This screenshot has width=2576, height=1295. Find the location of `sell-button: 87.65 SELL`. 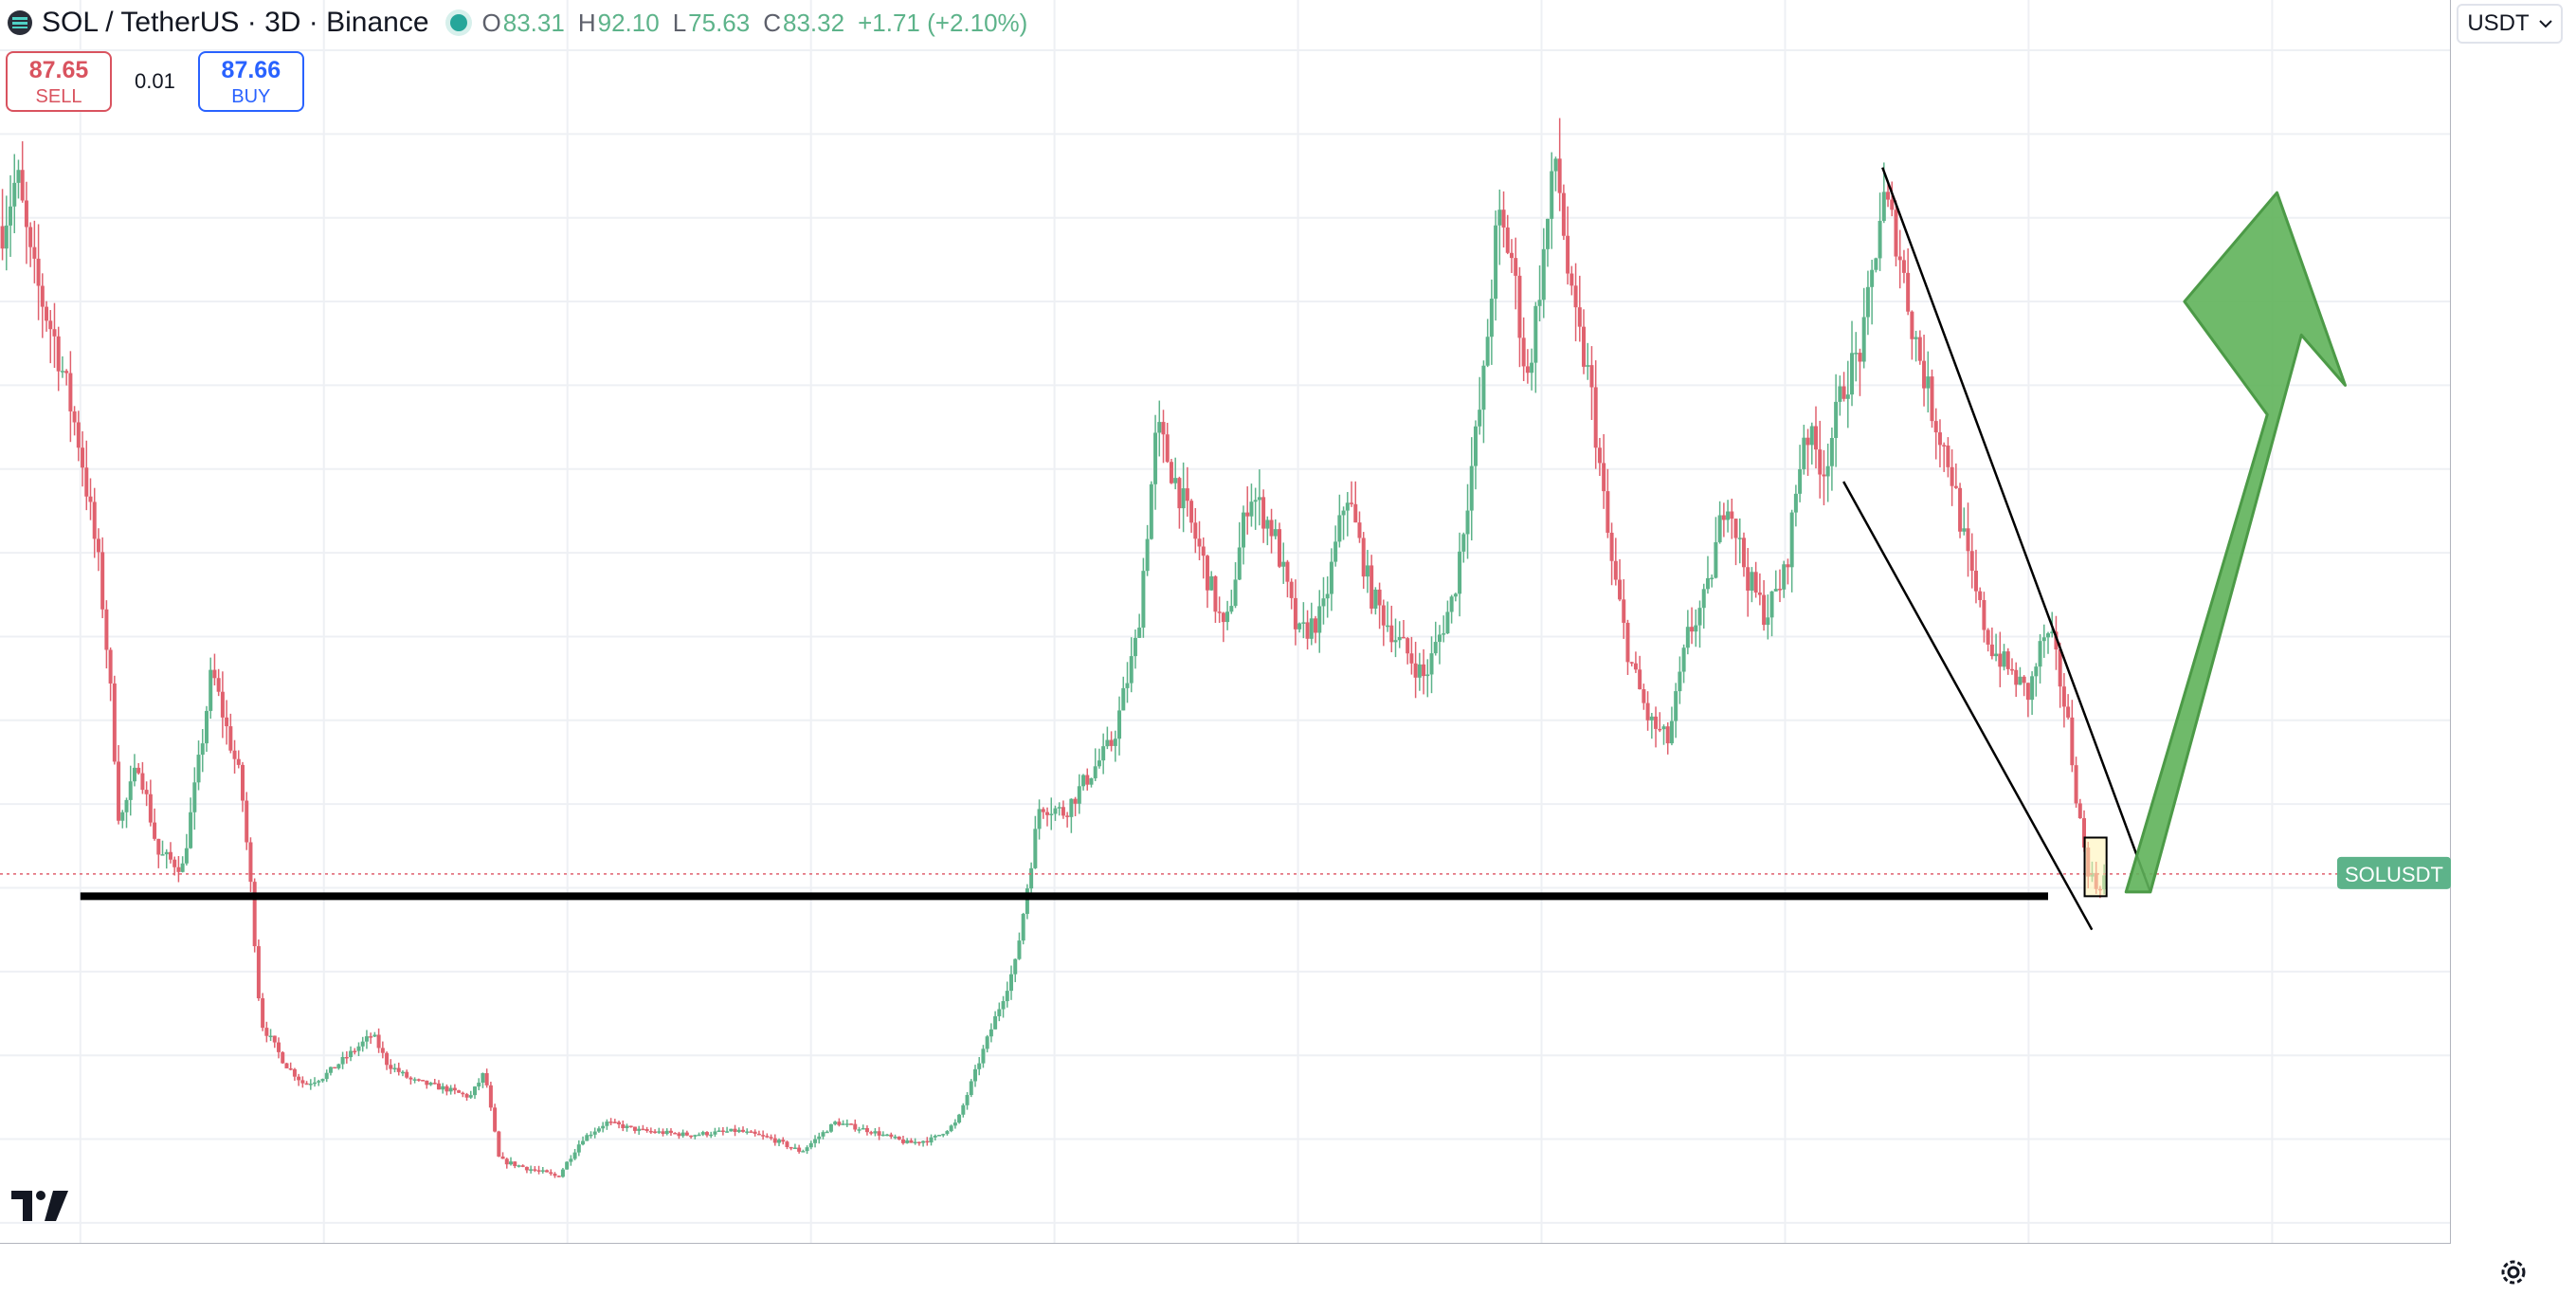

sell-button: 87.65 SELL is located at coordinates (59, 81).